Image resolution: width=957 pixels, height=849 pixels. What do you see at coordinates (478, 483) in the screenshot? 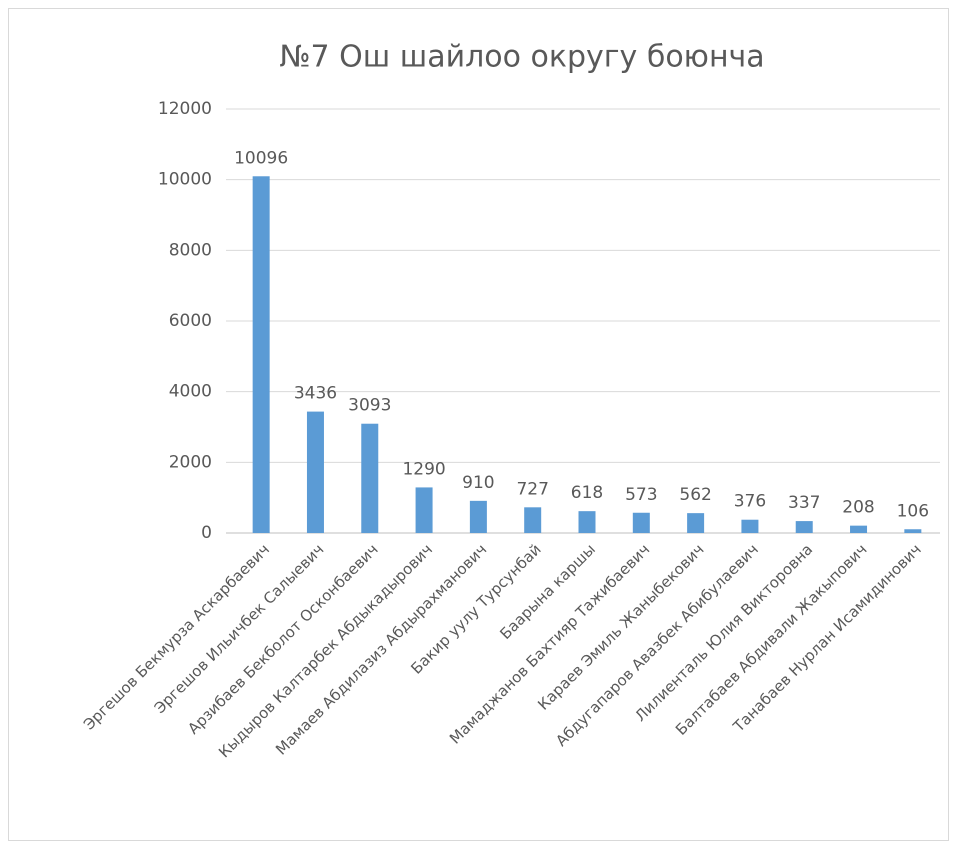
I see `value-label: 910` at bounding box center [478, 483].